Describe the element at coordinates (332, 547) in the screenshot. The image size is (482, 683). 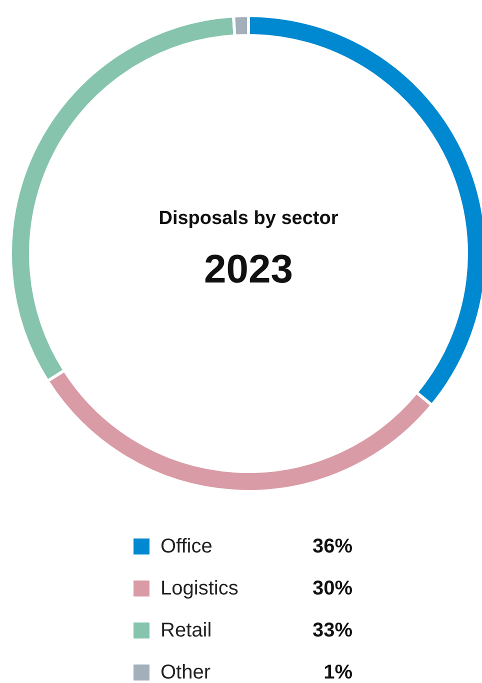
I see `data-label: 36%` at that location.